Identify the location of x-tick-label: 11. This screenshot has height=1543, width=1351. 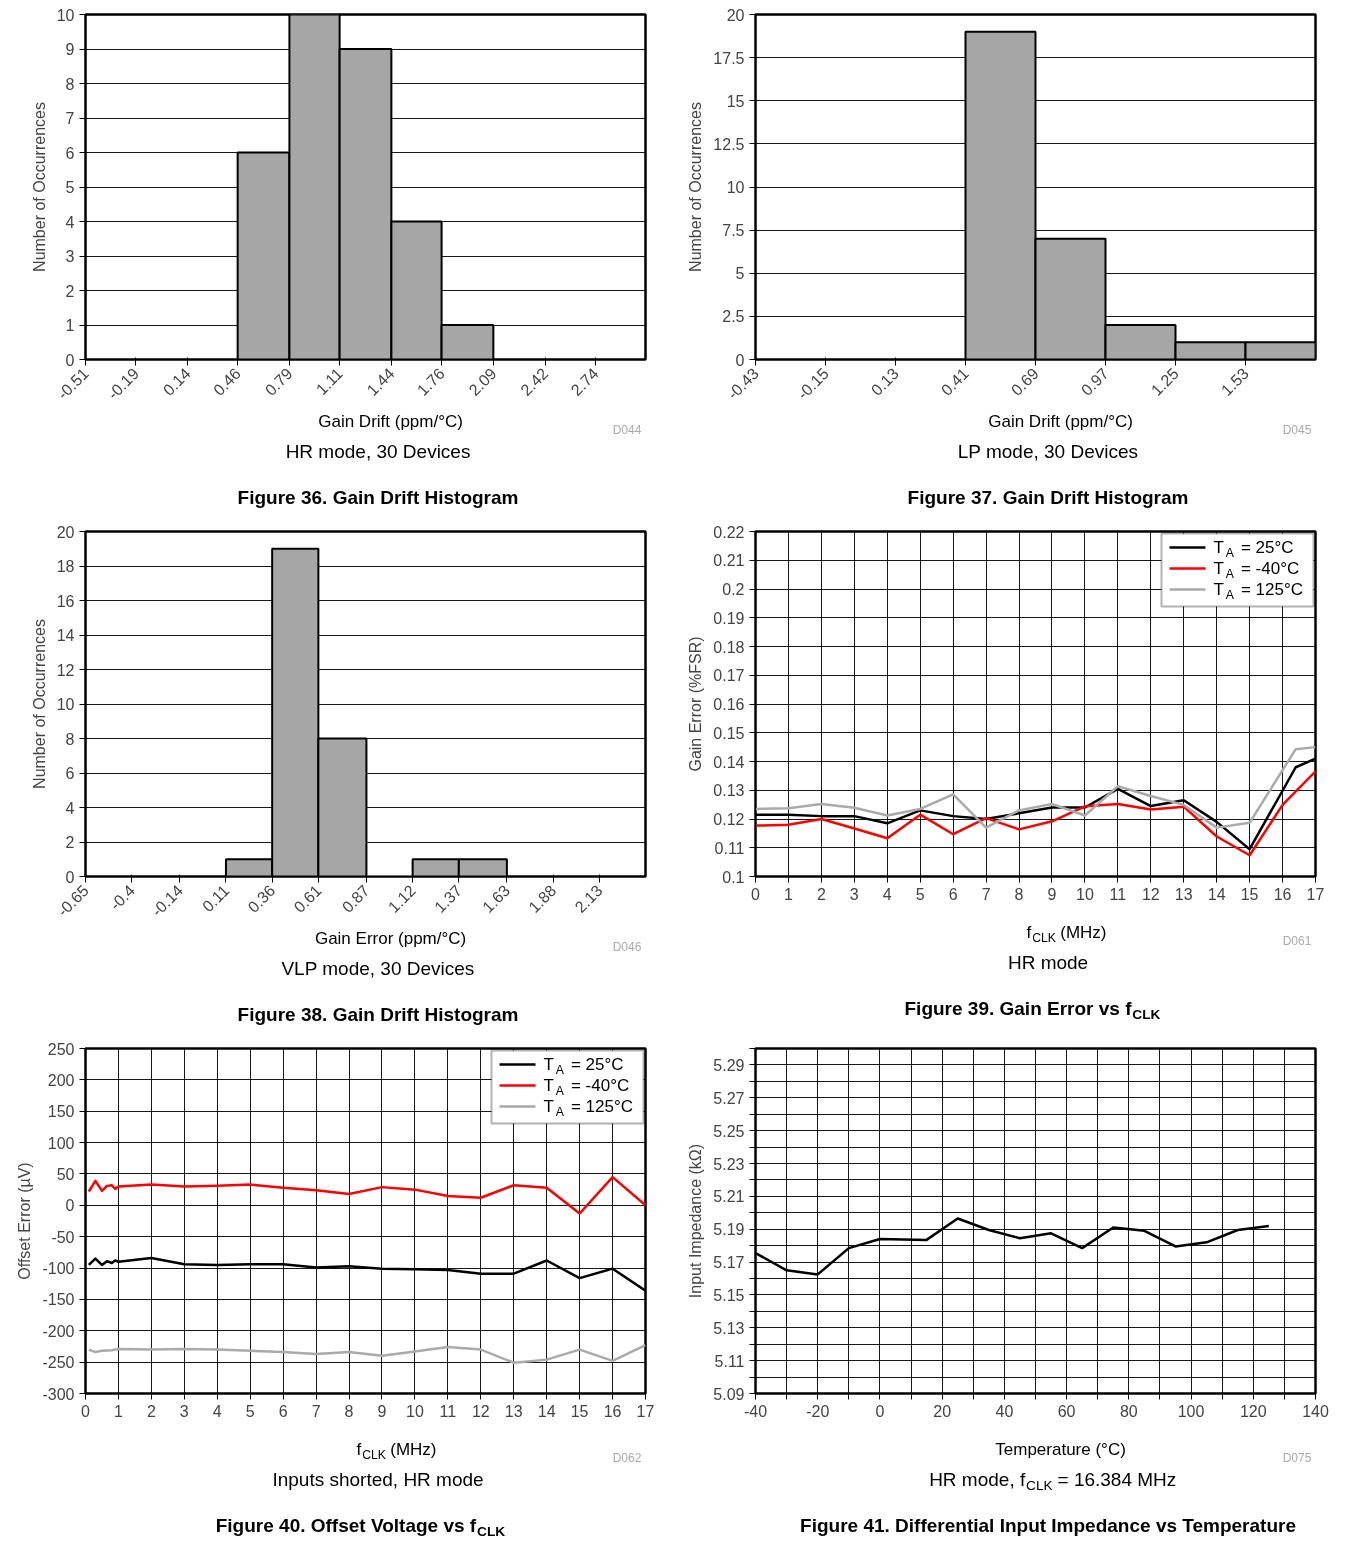
(448, 1411).